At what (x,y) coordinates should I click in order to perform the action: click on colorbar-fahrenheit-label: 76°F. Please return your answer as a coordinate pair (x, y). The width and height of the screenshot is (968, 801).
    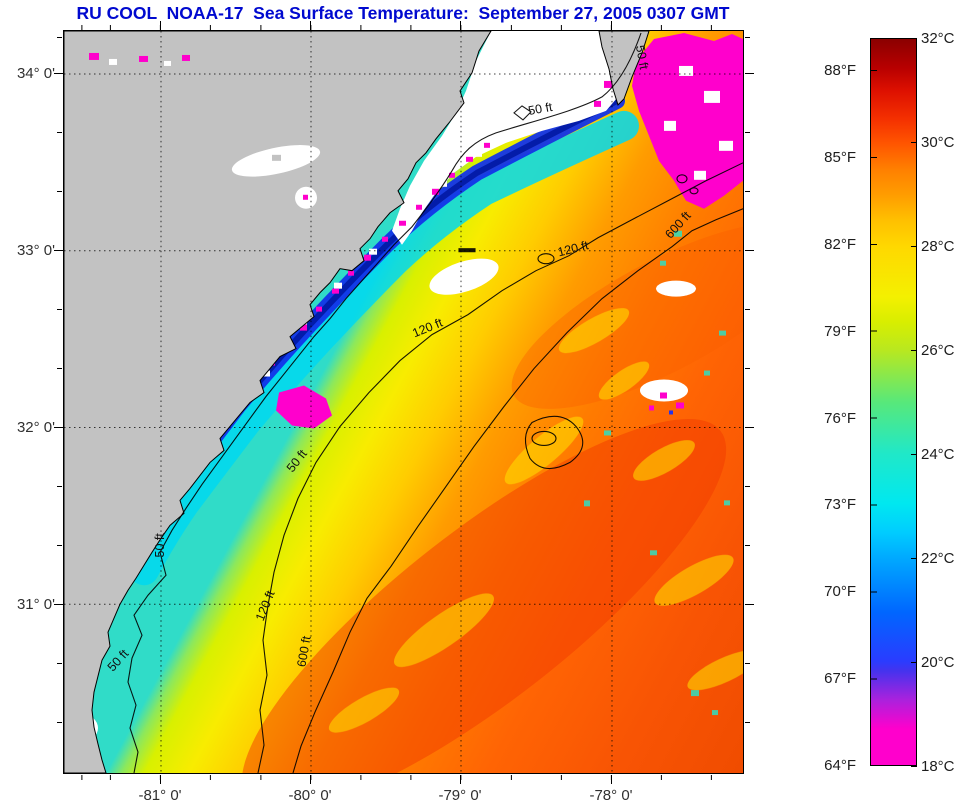
    Looking at the image, I should click on (840, 418).